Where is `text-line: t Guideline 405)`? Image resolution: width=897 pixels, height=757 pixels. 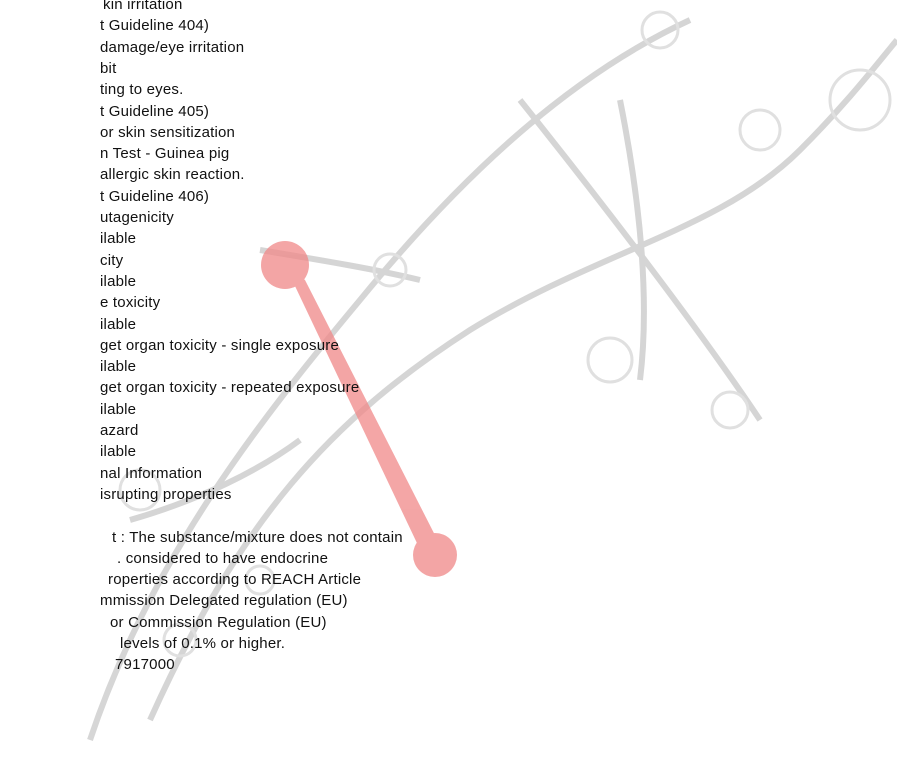 text-line: t Guideline 405) is located at coordinates (155, 111).